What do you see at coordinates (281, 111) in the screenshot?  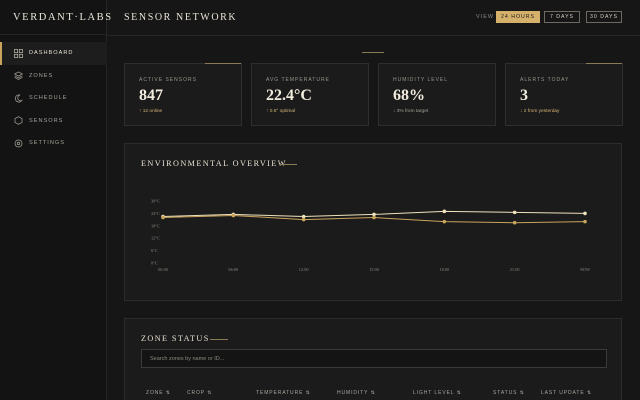 I see `stat-trend: ↑ 0.8° optimal` at bounding box center [281, 111].